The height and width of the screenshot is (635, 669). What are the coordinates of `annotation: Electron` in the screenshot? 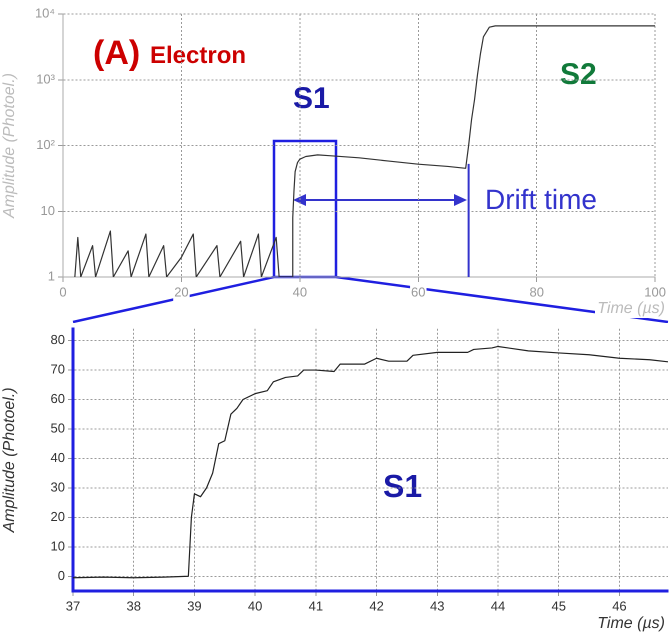 It's located at (198, 55).